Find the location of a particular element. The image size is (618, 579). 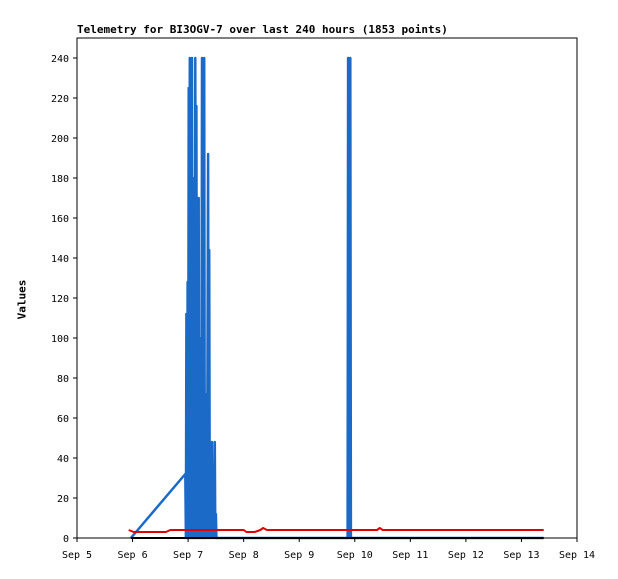

y-tick-label: 120 is located at coordinates (60, 299).